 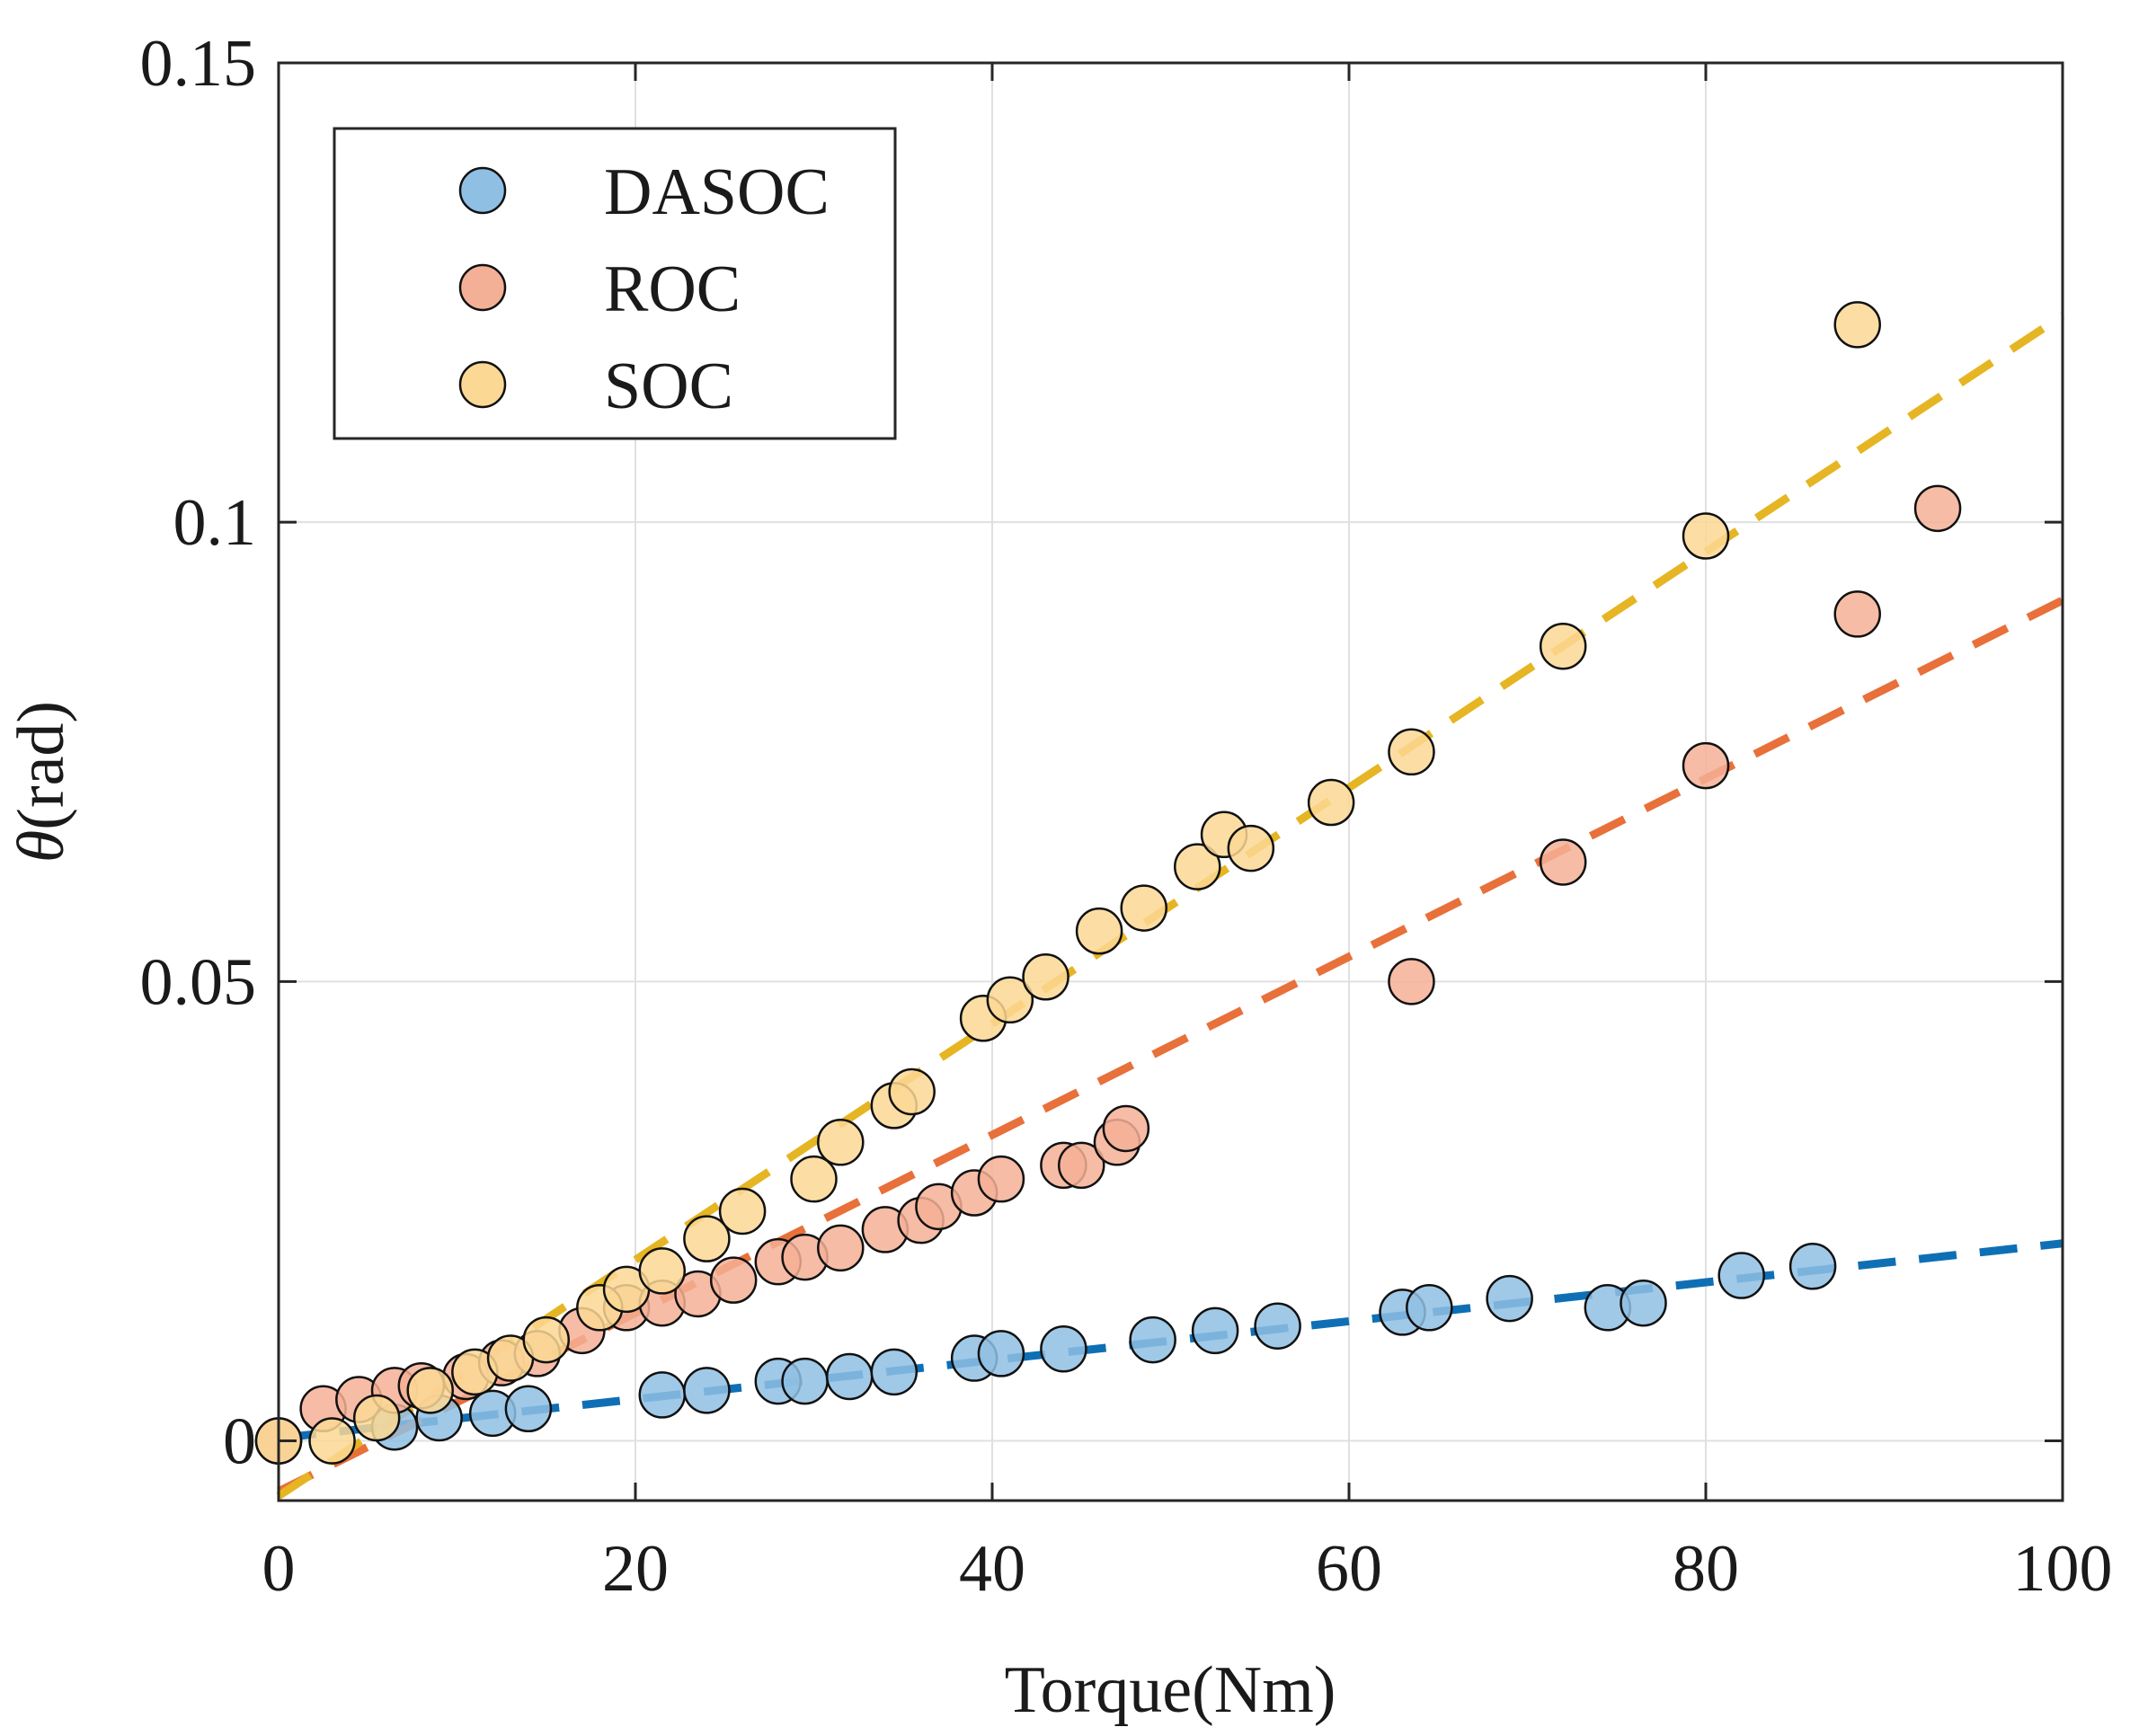 I want to click on legend-label-roc: ROC, so click(x=673, y=289).